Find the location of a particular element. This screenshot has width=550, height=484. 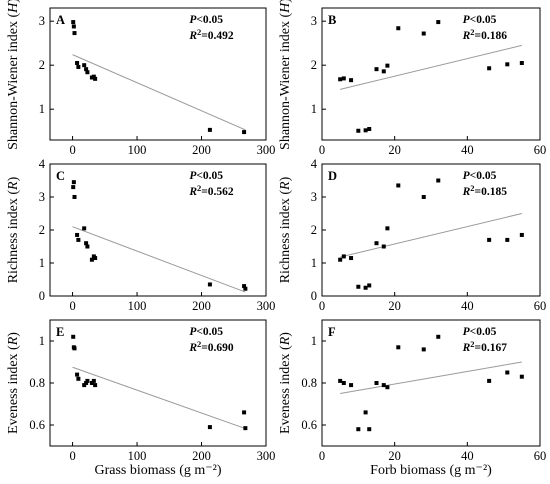

y-axis-label: Shannon-Wiener index (H) is located at coordinates (13, 75).